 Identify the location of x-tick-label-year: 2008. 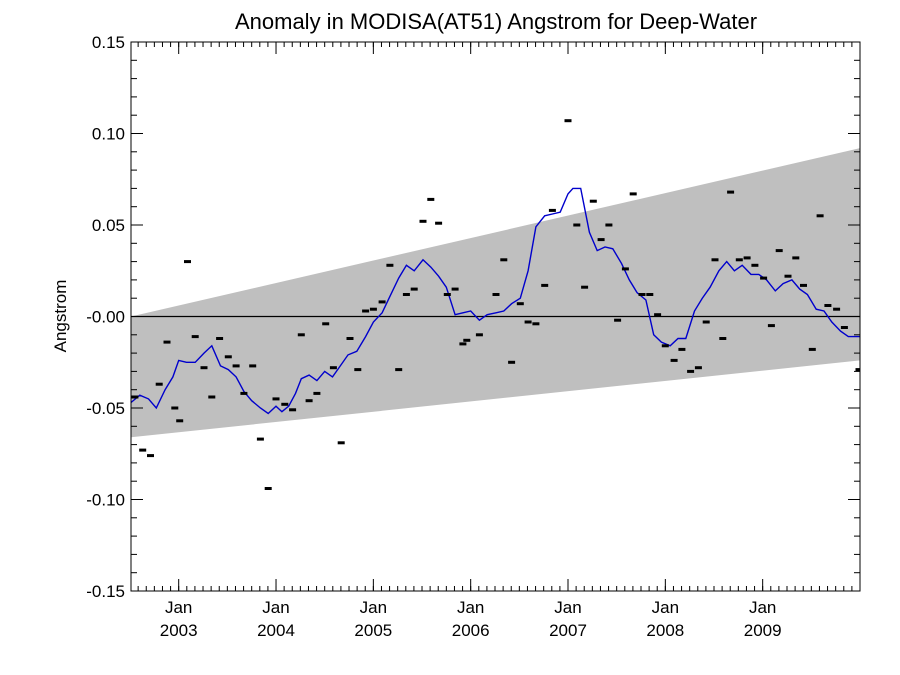
(665, 630).